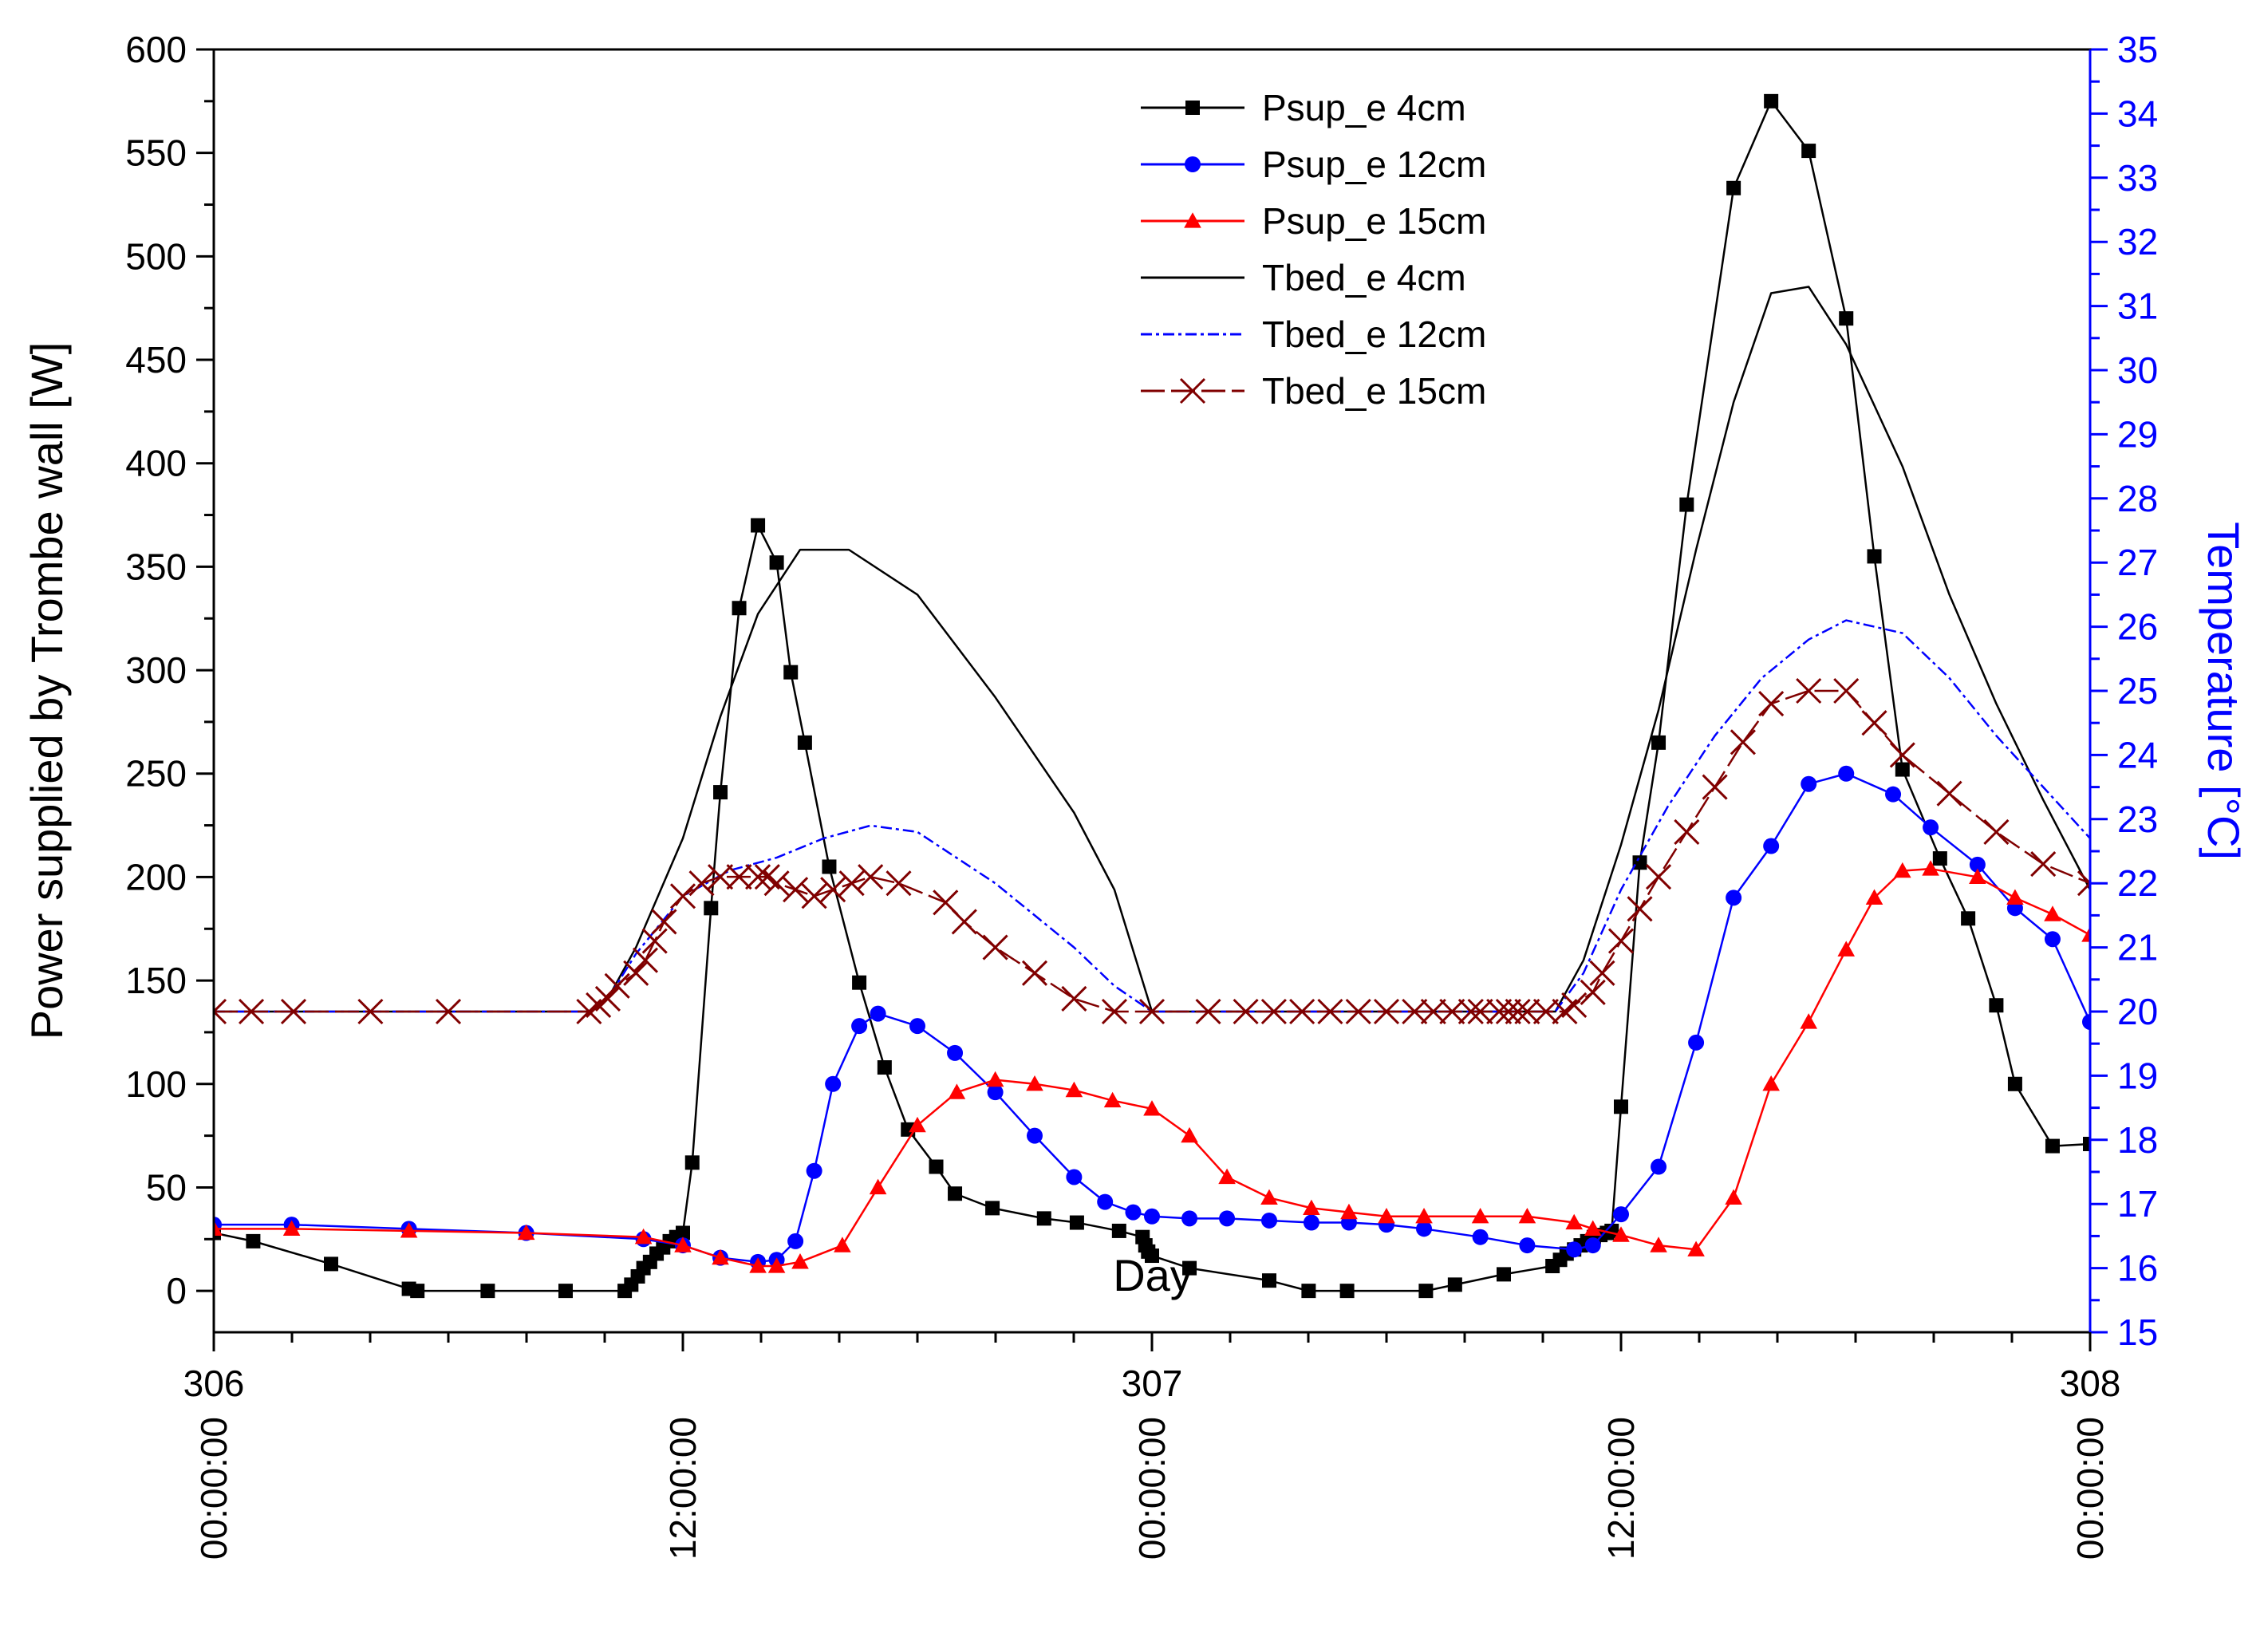  Describe the element at coordinates (47, 691) in the screenshot. I see `y-axis-title: Power supplied by Trombe wall [W]` at that location.